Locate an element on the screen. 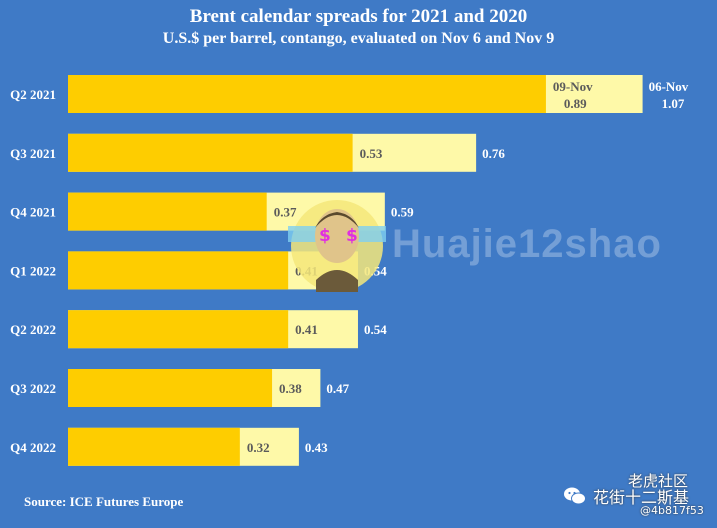  category-label: Q3 2022 is located at coordinates (33, 388).